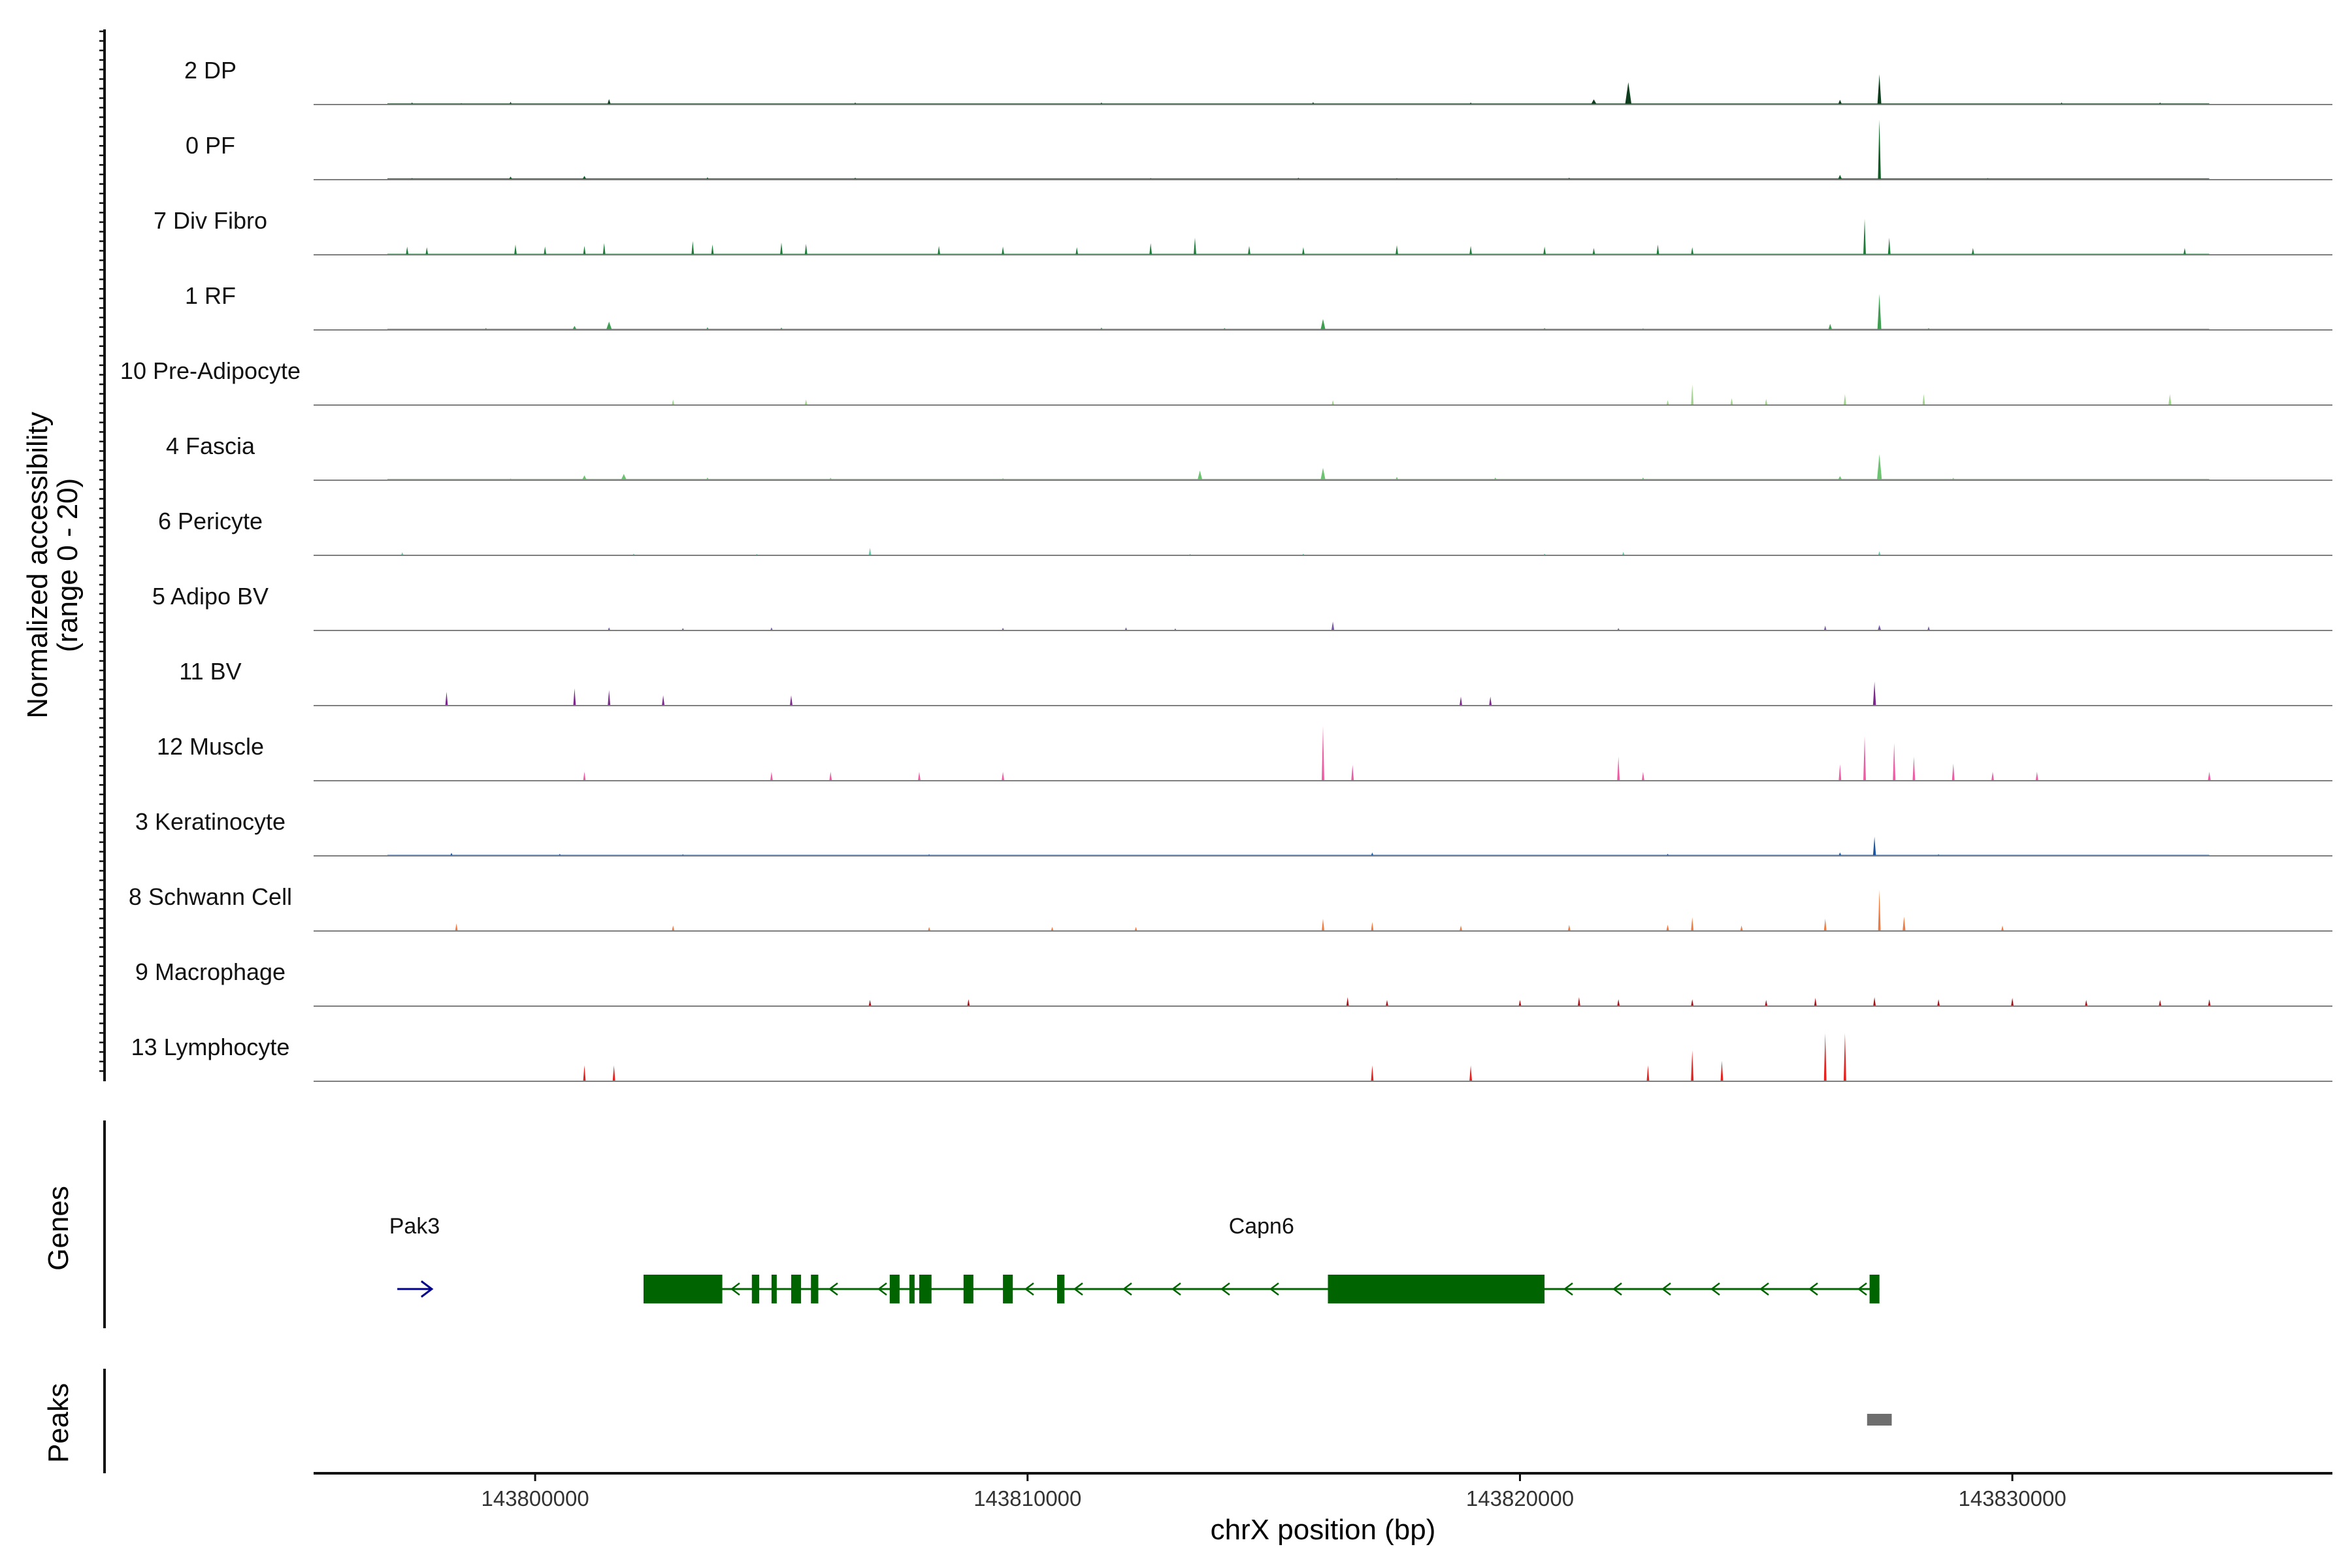  Describe the element at coordinates (58, 1423) in the screenshot. I see `peaks-panel-label: Peaks` at that location.